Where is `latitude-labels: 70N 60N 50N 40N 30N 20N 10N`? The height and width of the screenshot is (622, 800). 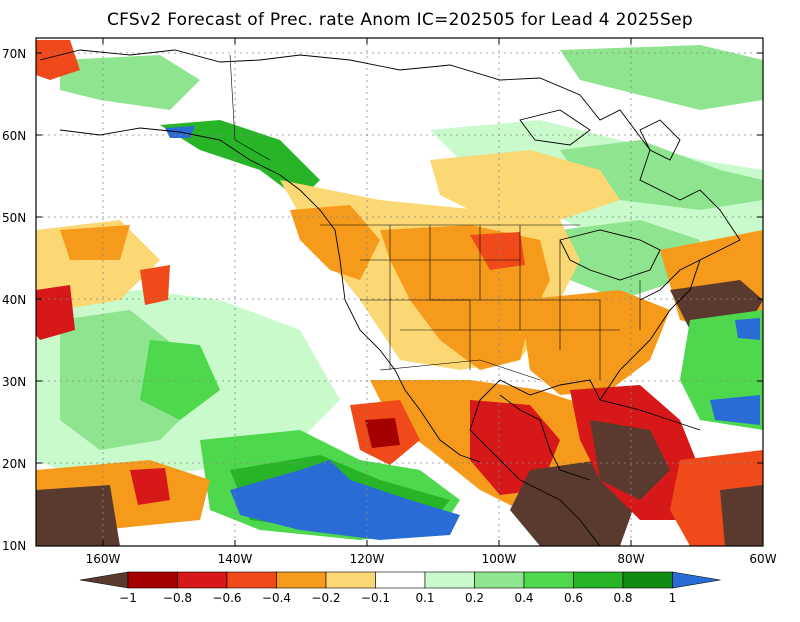 latitude-labels: 70N 60N 50N 40N 30N 20N 10N is located at coordinates (14, 300).